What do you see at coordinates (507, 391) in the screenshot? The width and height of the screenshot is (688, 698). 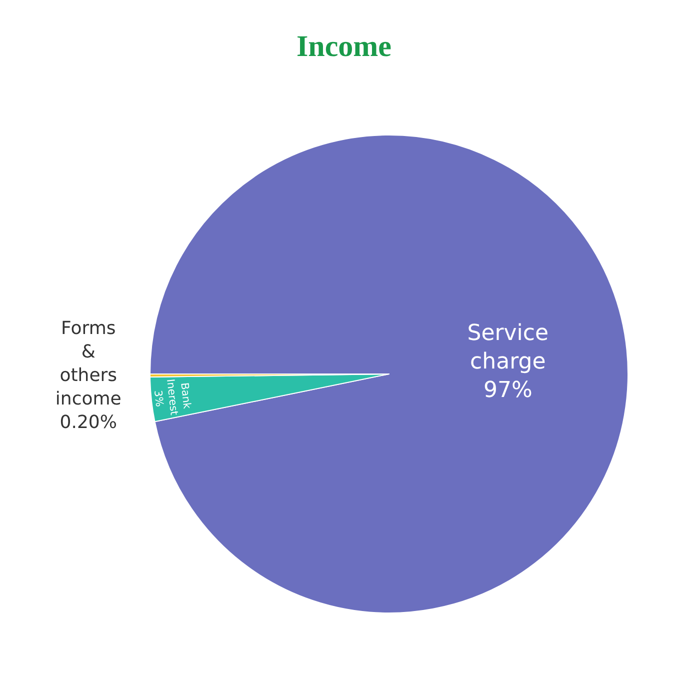 I see `data-label: 97%` at bounding box center [507, 391].